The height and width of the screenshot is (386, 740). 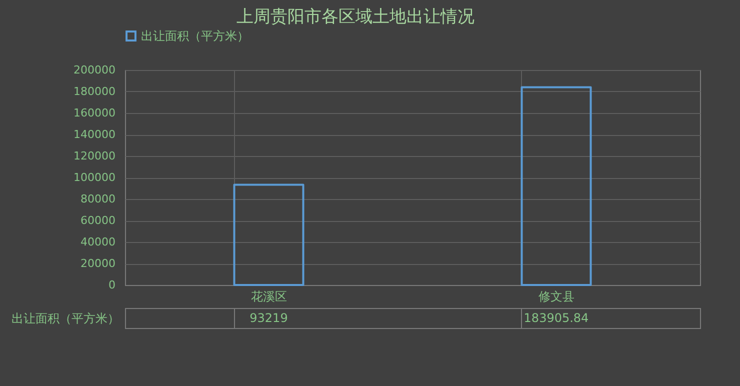 What do you see at coordinates (95, 113) in the screenshot?
I see `y-tick-label: 160000` at bounding box center [95, 113].